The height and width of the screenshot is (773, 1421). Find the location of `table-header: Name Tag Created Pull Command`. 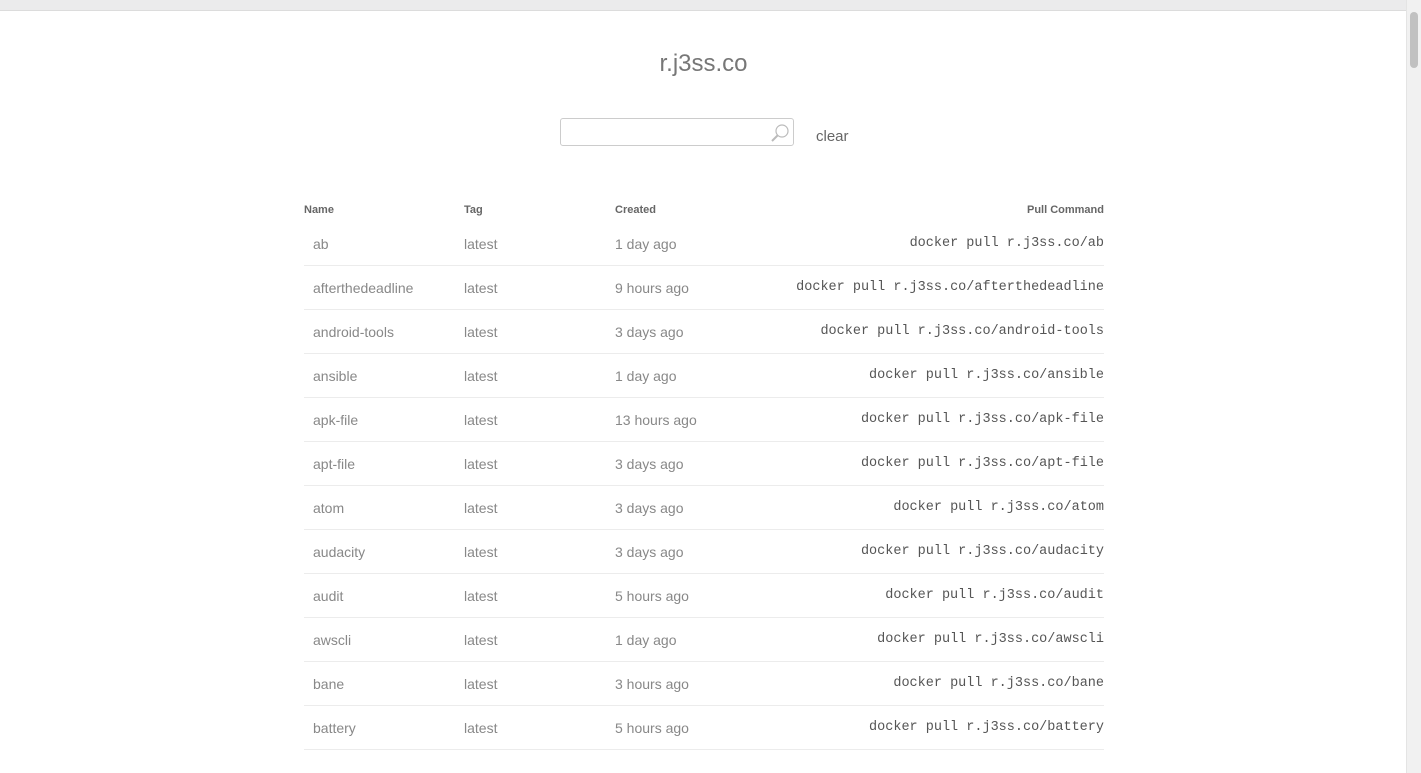

table-header: Name Tag Created Pull Command is located at coordinates (704, 213).